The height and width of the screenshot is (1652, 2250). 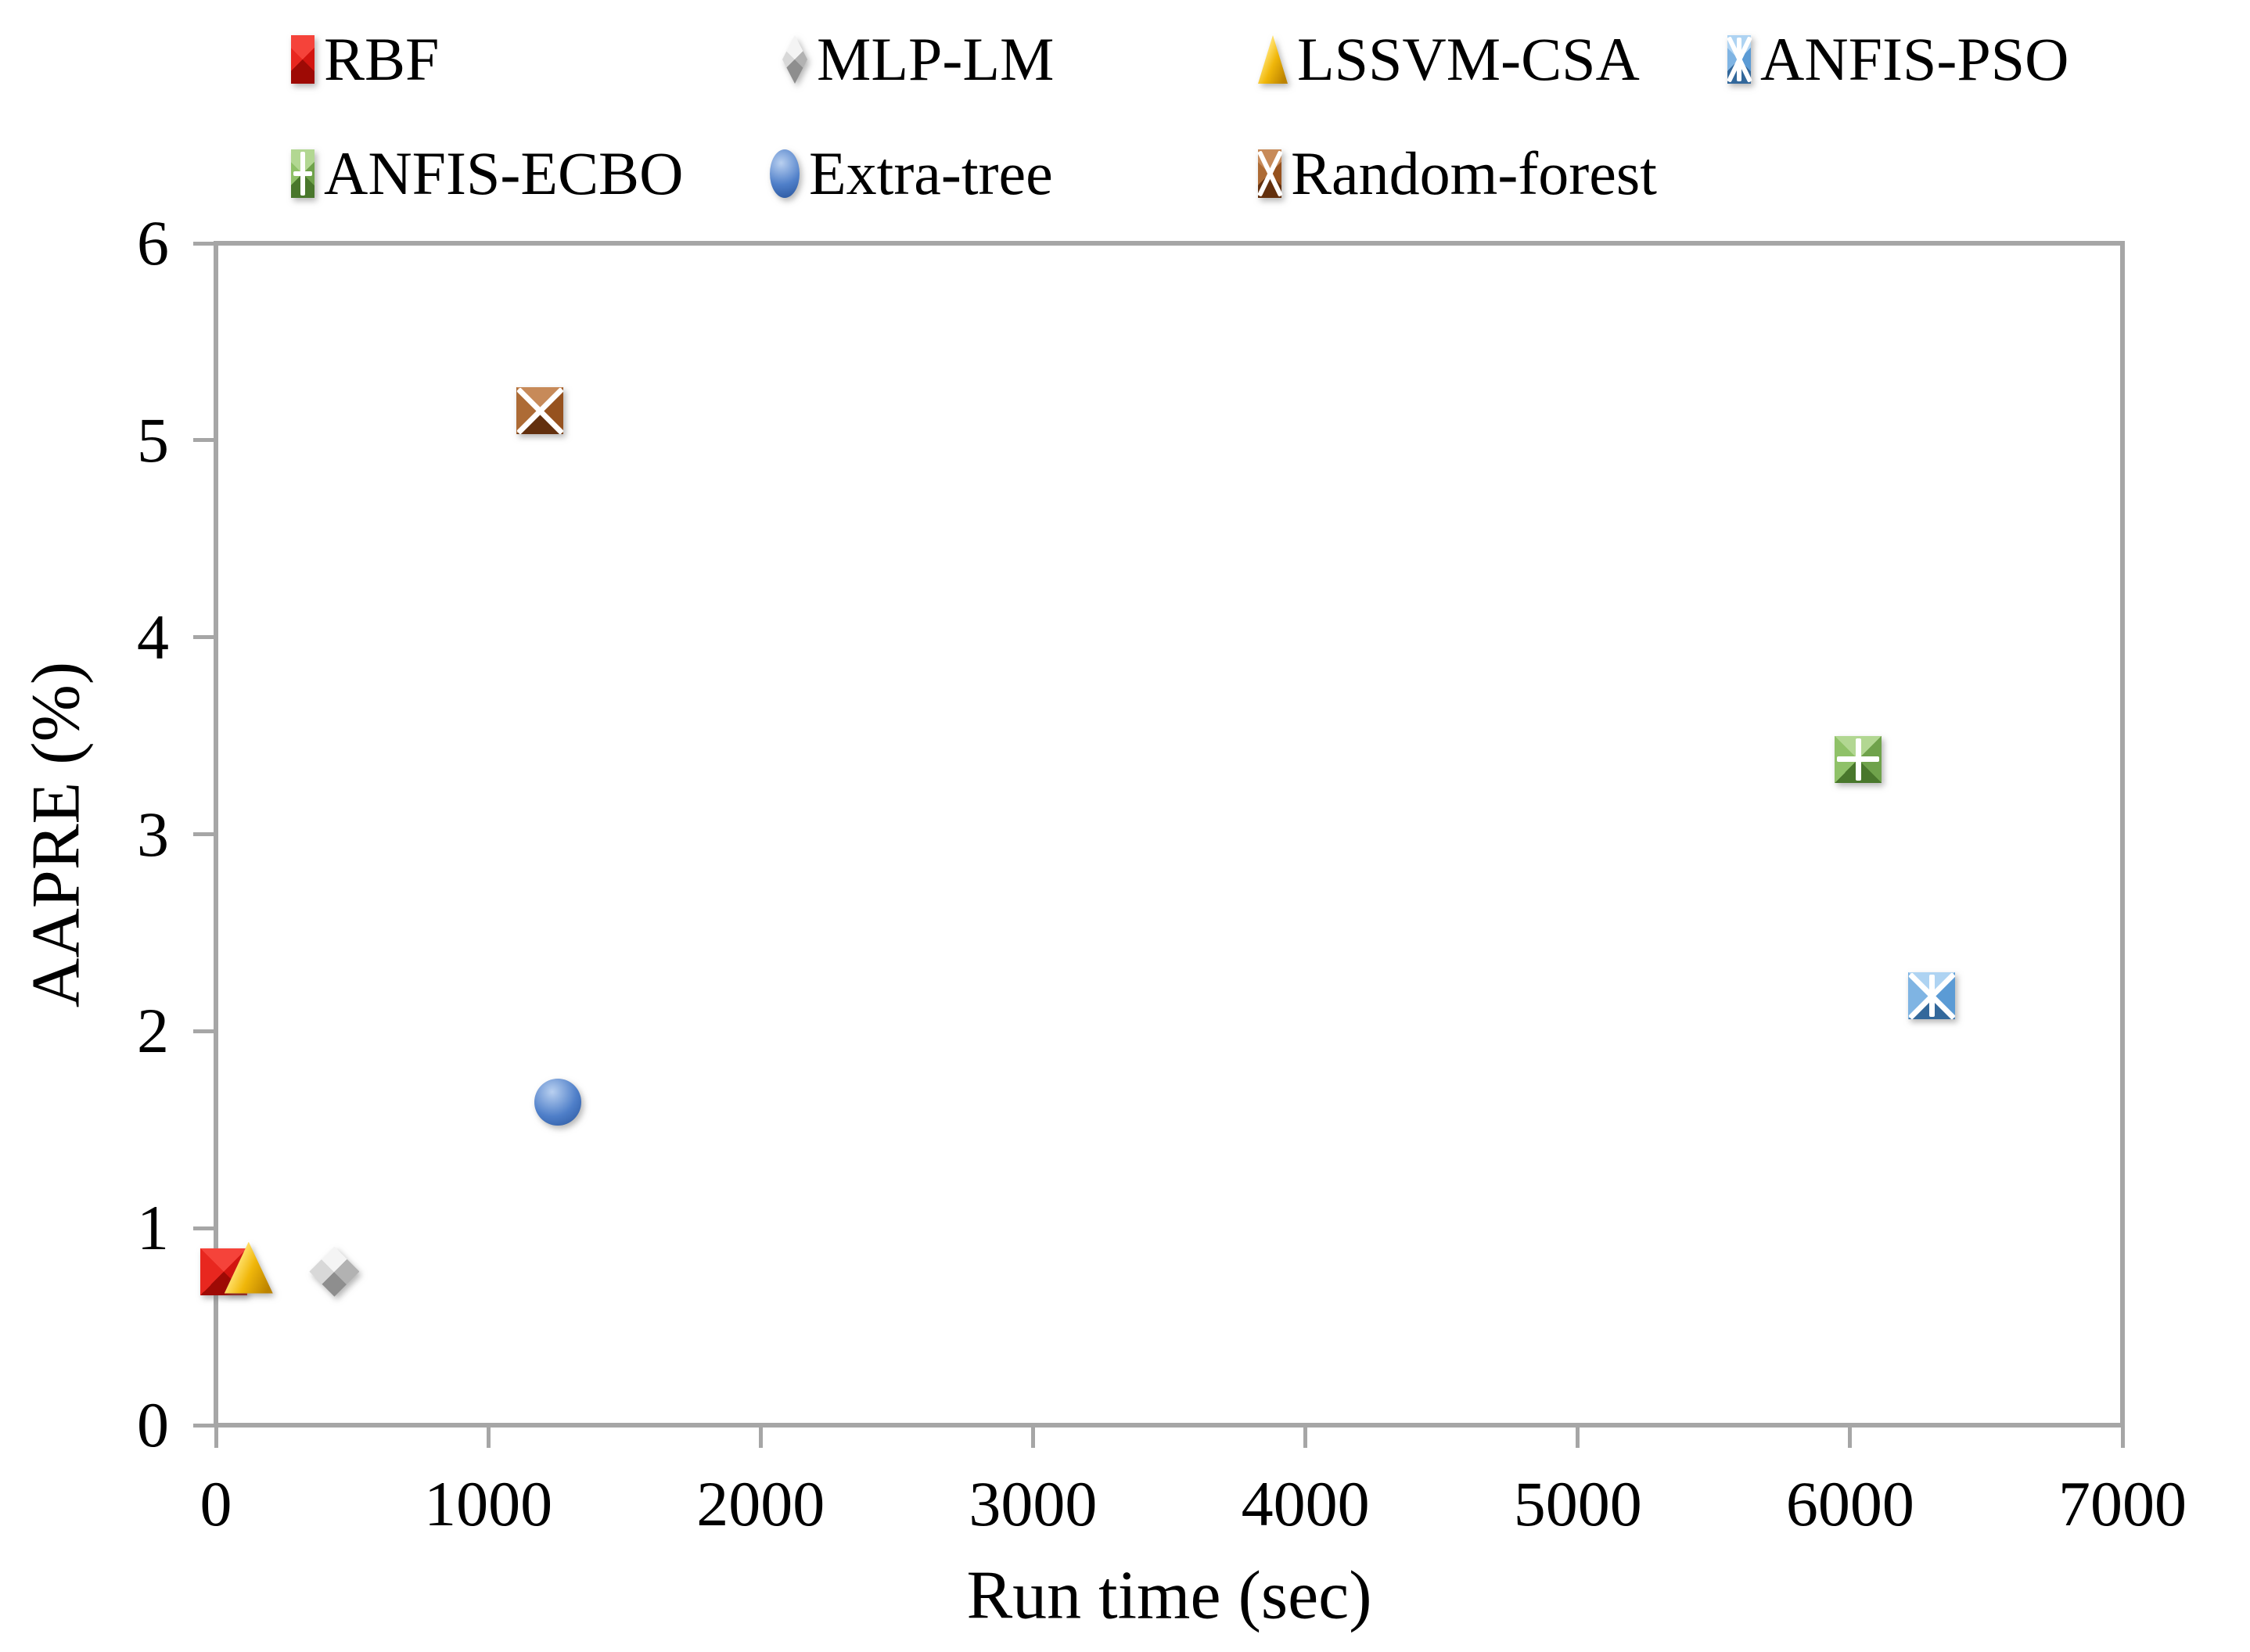 What do you see at coordinates (488, 1503) in the screenshot?
I see `x-tick-label: 1000` at bounding box center [488, 1503].